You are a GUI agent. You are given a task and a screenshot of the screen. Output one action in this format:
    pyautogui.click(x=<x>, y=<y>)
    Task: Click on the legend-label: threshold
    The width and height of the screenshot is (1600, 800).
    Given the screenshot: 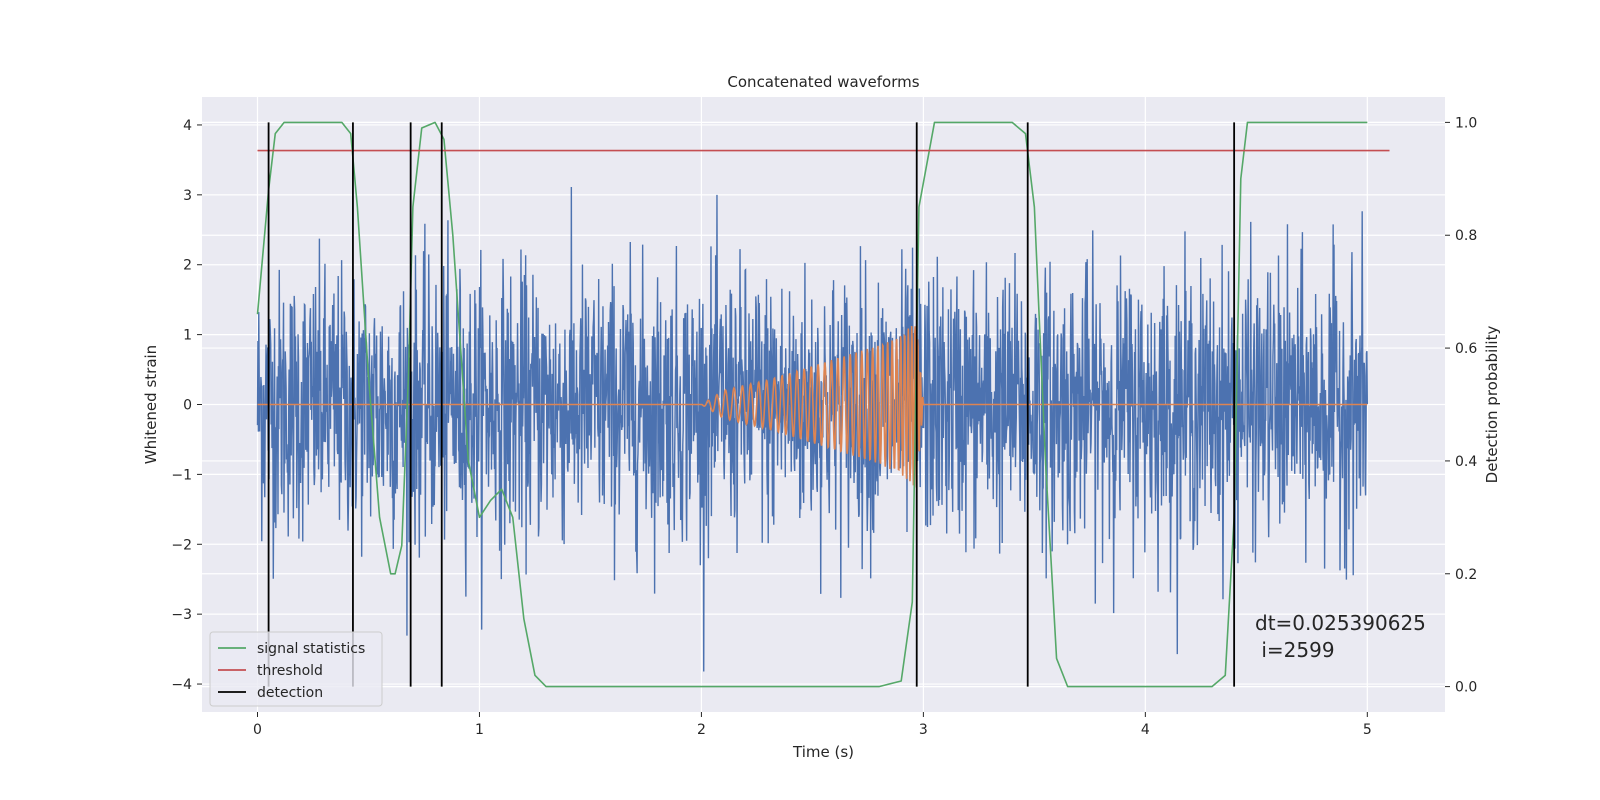 What is the action you would take?
    pyautogui.click(x=290, y=671)
    